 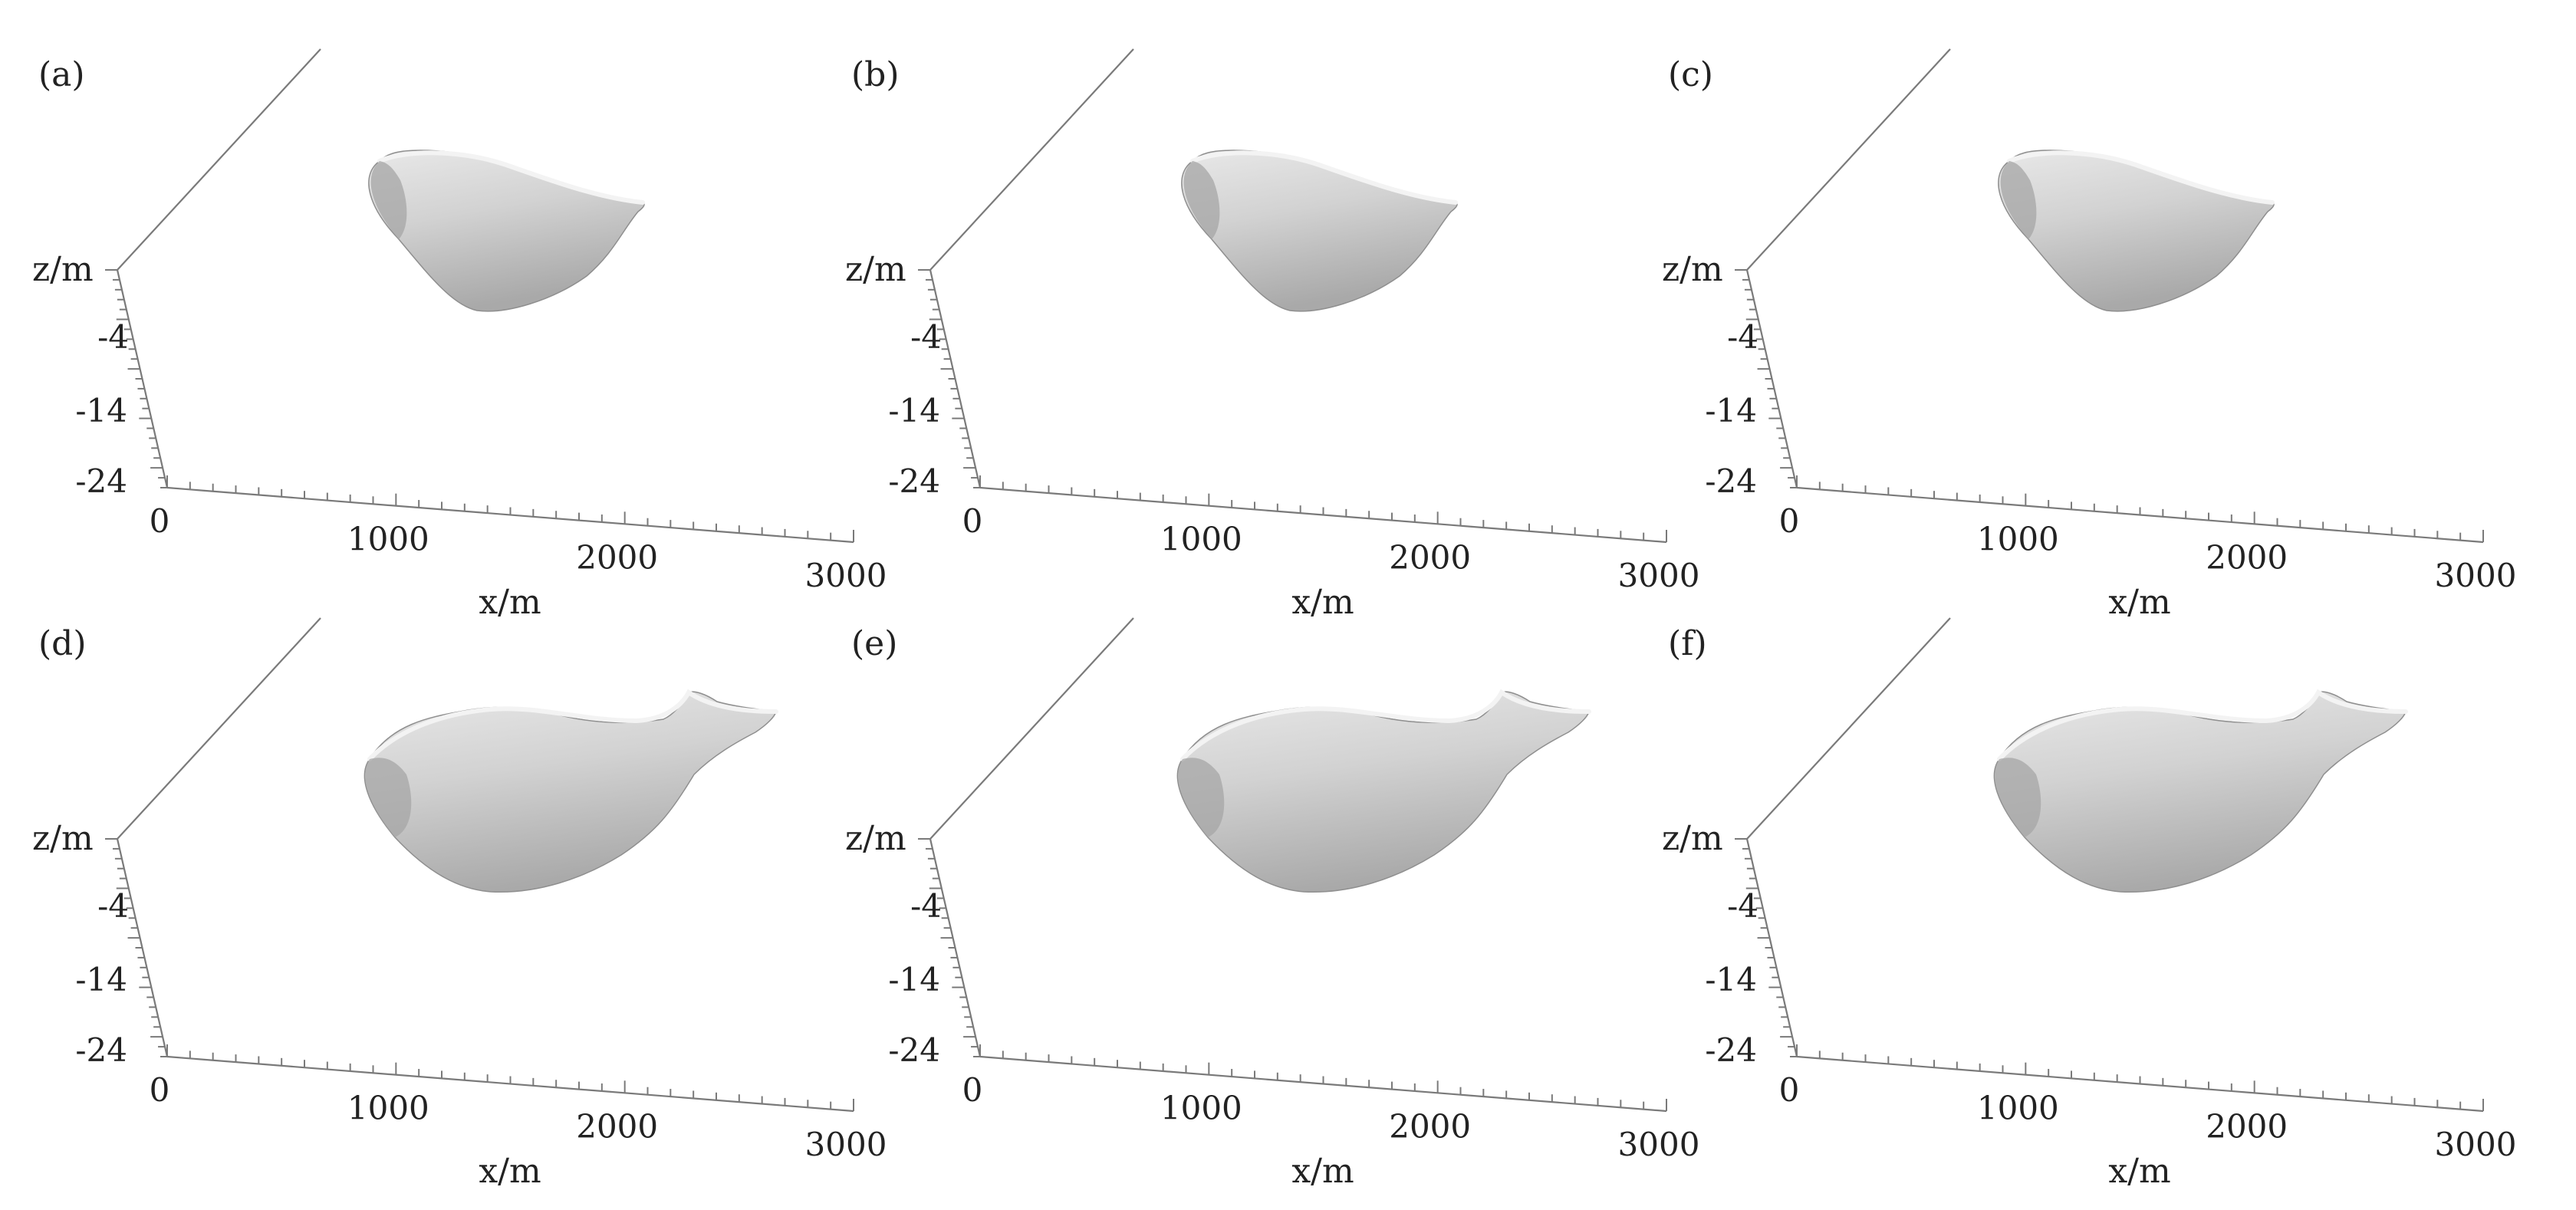 What do you see at coordinates (1687, 643) in the screenshot?
I see `panel-label: (f)` at bounding box center [1687, 643].